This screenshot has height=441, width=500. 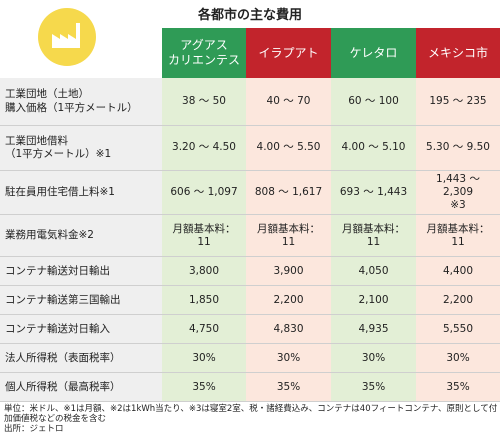 I want to click on table-row: 個人所得税（最高税率） 35% 35% 35% 35%, so click(x=250, y=387).